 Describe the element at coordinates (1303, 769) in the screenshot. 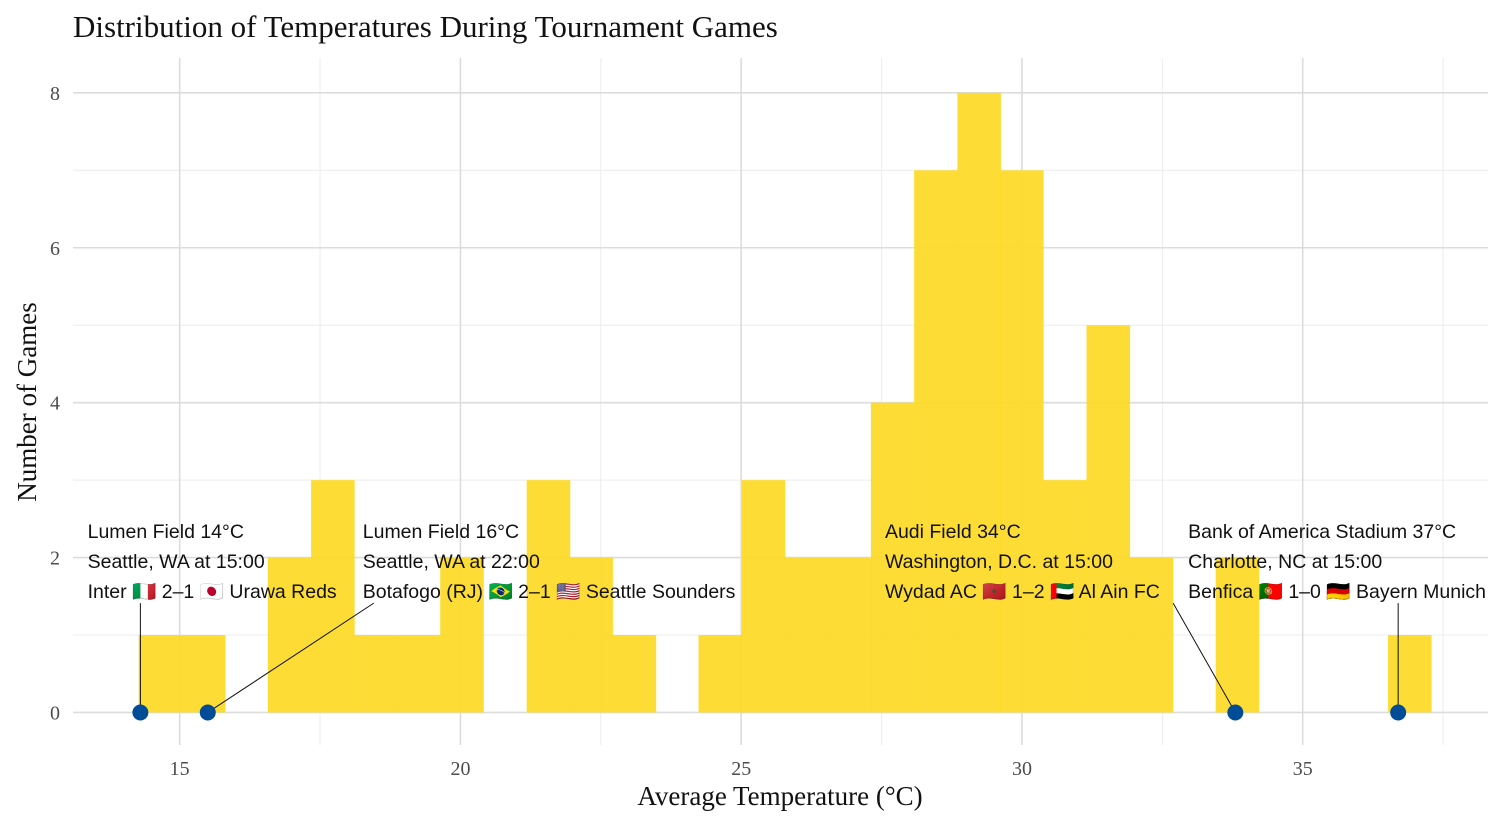

I see `x-tick-label: 35` at that location.